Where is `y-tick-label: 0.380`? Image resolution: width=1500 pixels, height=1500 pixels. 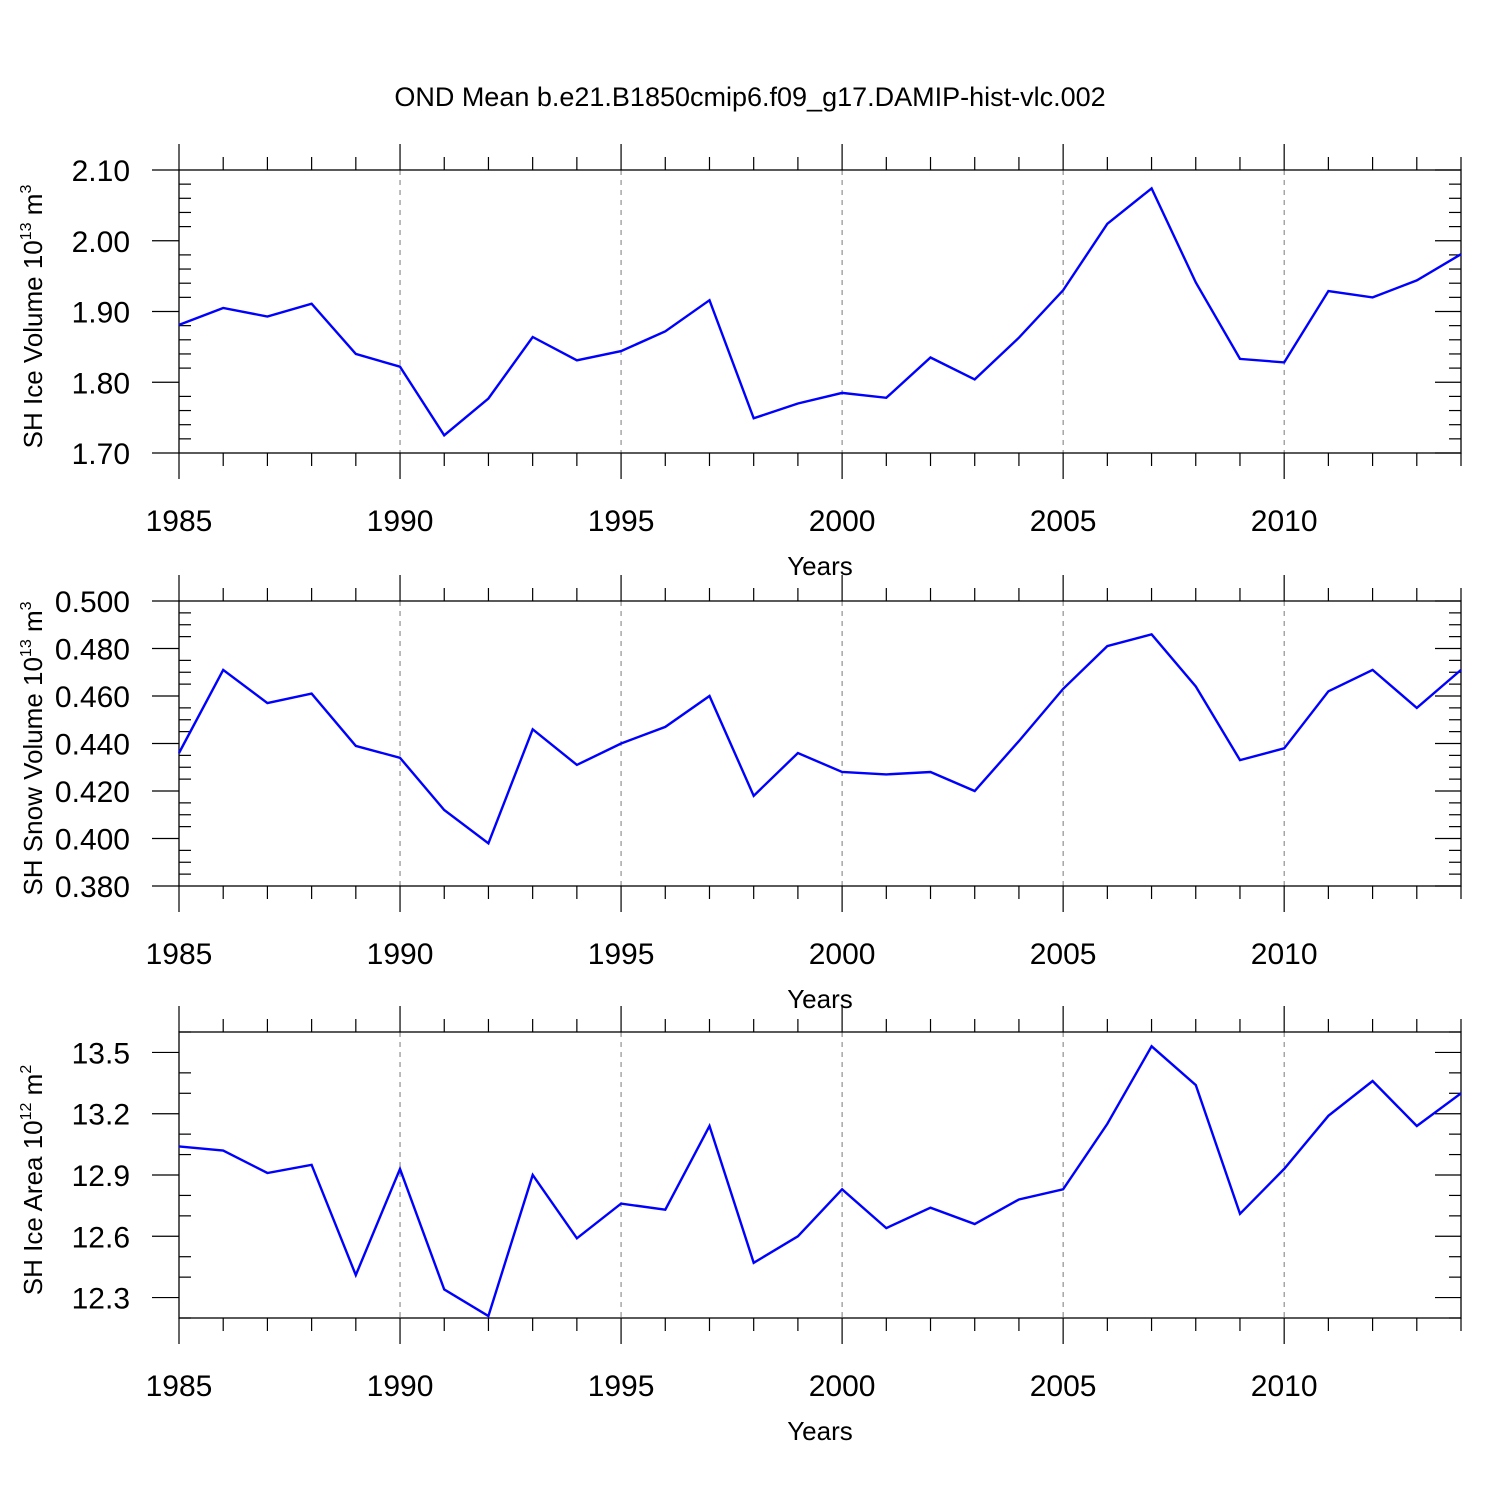 y-tick-label: 0.380 is located at coordinates (92, 887).